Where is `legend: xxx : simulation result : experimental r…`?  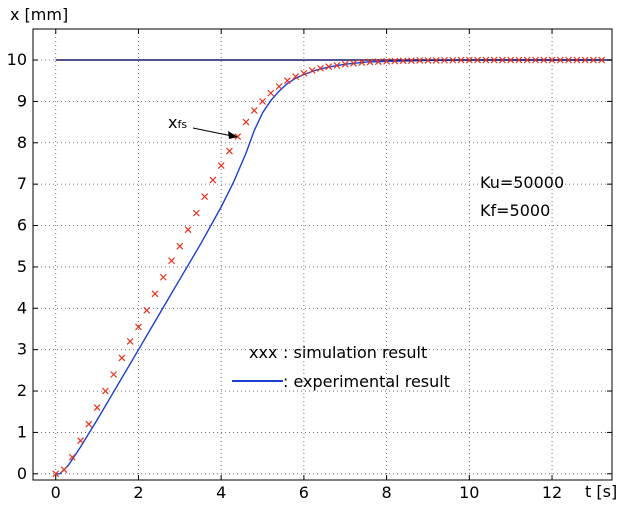
legend: xxx : simulation result : experimental r… is located at coordinates (341, 367).